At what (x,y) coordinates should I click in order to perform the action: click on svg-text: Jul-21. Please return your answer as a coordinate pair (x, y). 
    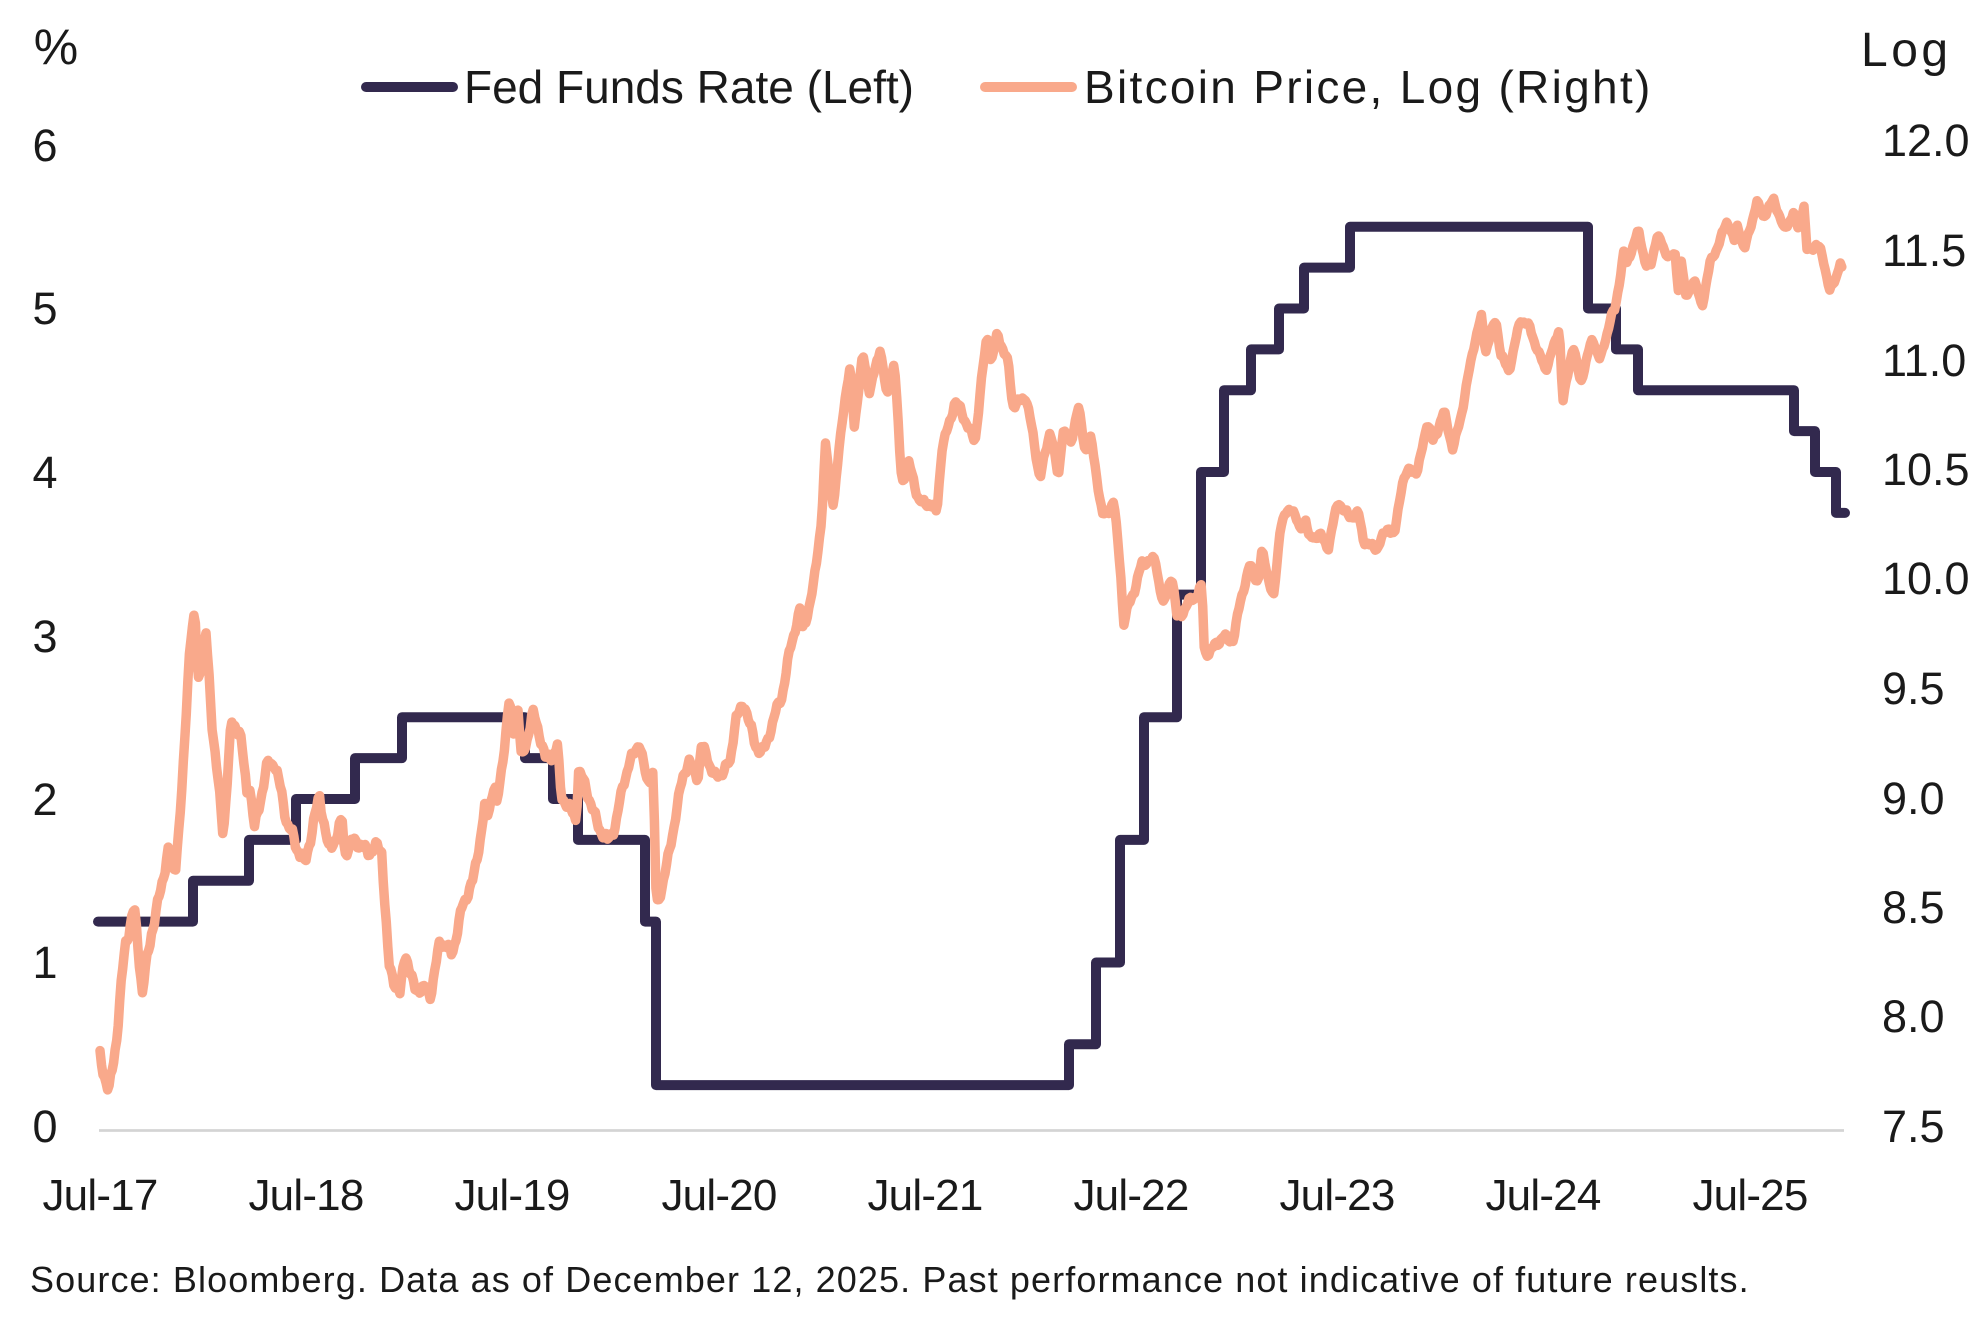
    Looking at the image, I should click on (924, 1195).